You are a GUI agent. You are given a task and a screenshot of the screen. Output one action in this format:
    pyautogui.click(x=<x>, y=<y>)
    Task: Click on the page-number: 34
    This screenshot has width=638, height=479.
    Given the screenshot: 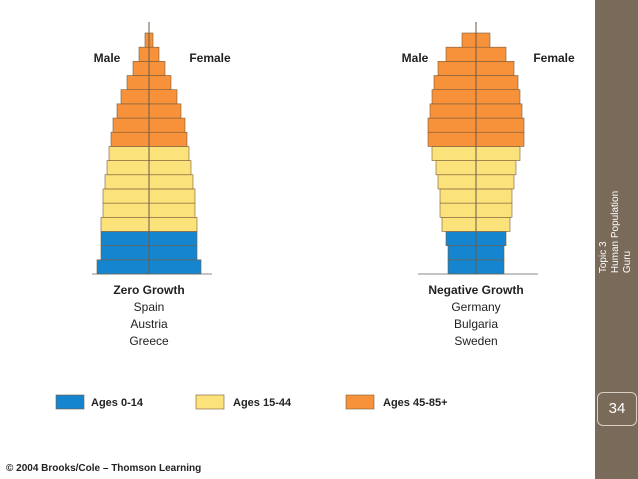 What is the action you would take?
    pyautogui.click(x=617, y=409)
    